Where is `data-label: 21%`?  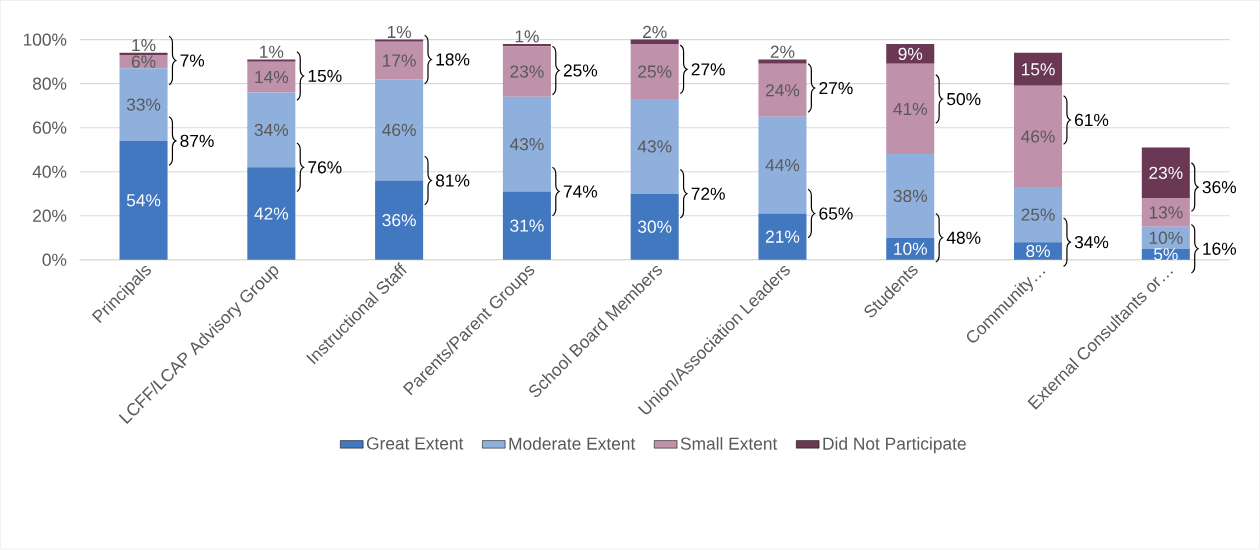 data-label: 21% is located at coordinates (782, 236).